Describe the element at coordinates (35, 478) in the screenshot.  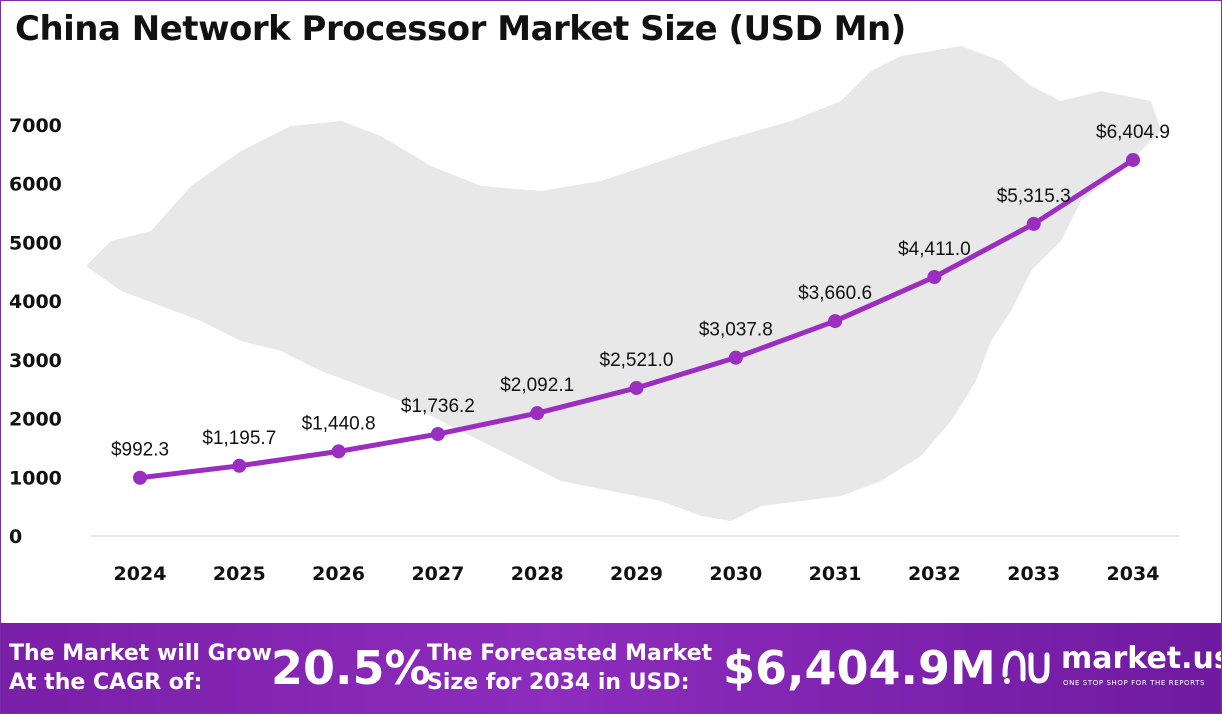
I see `y-tick-label: 1000` at that location.